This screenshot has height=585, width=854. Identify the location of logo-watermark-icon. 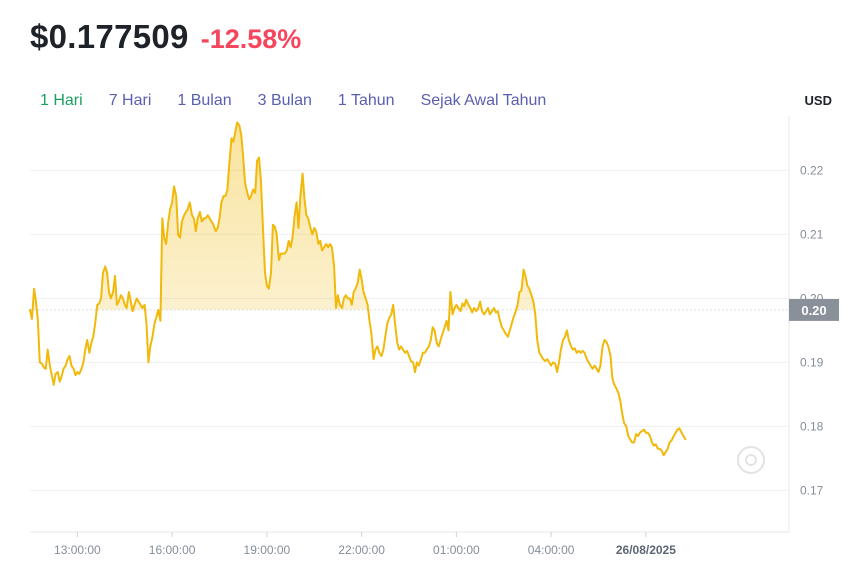
(751, 460).